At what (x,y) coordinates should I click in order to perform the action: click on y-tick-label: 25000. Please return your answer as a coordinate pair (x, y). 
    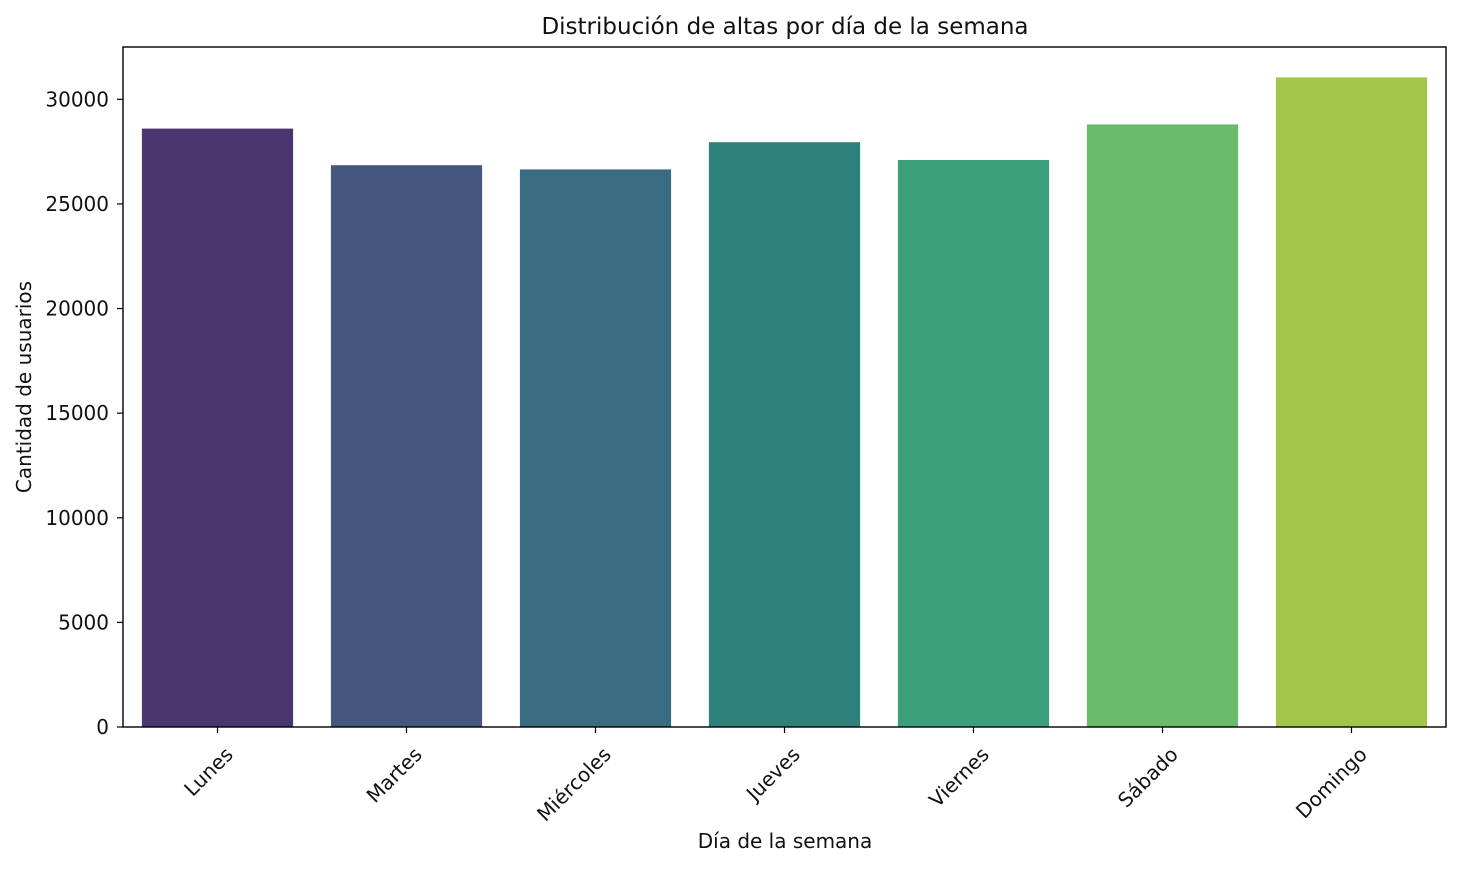
    Looking at the image, I should click on (77, 204).